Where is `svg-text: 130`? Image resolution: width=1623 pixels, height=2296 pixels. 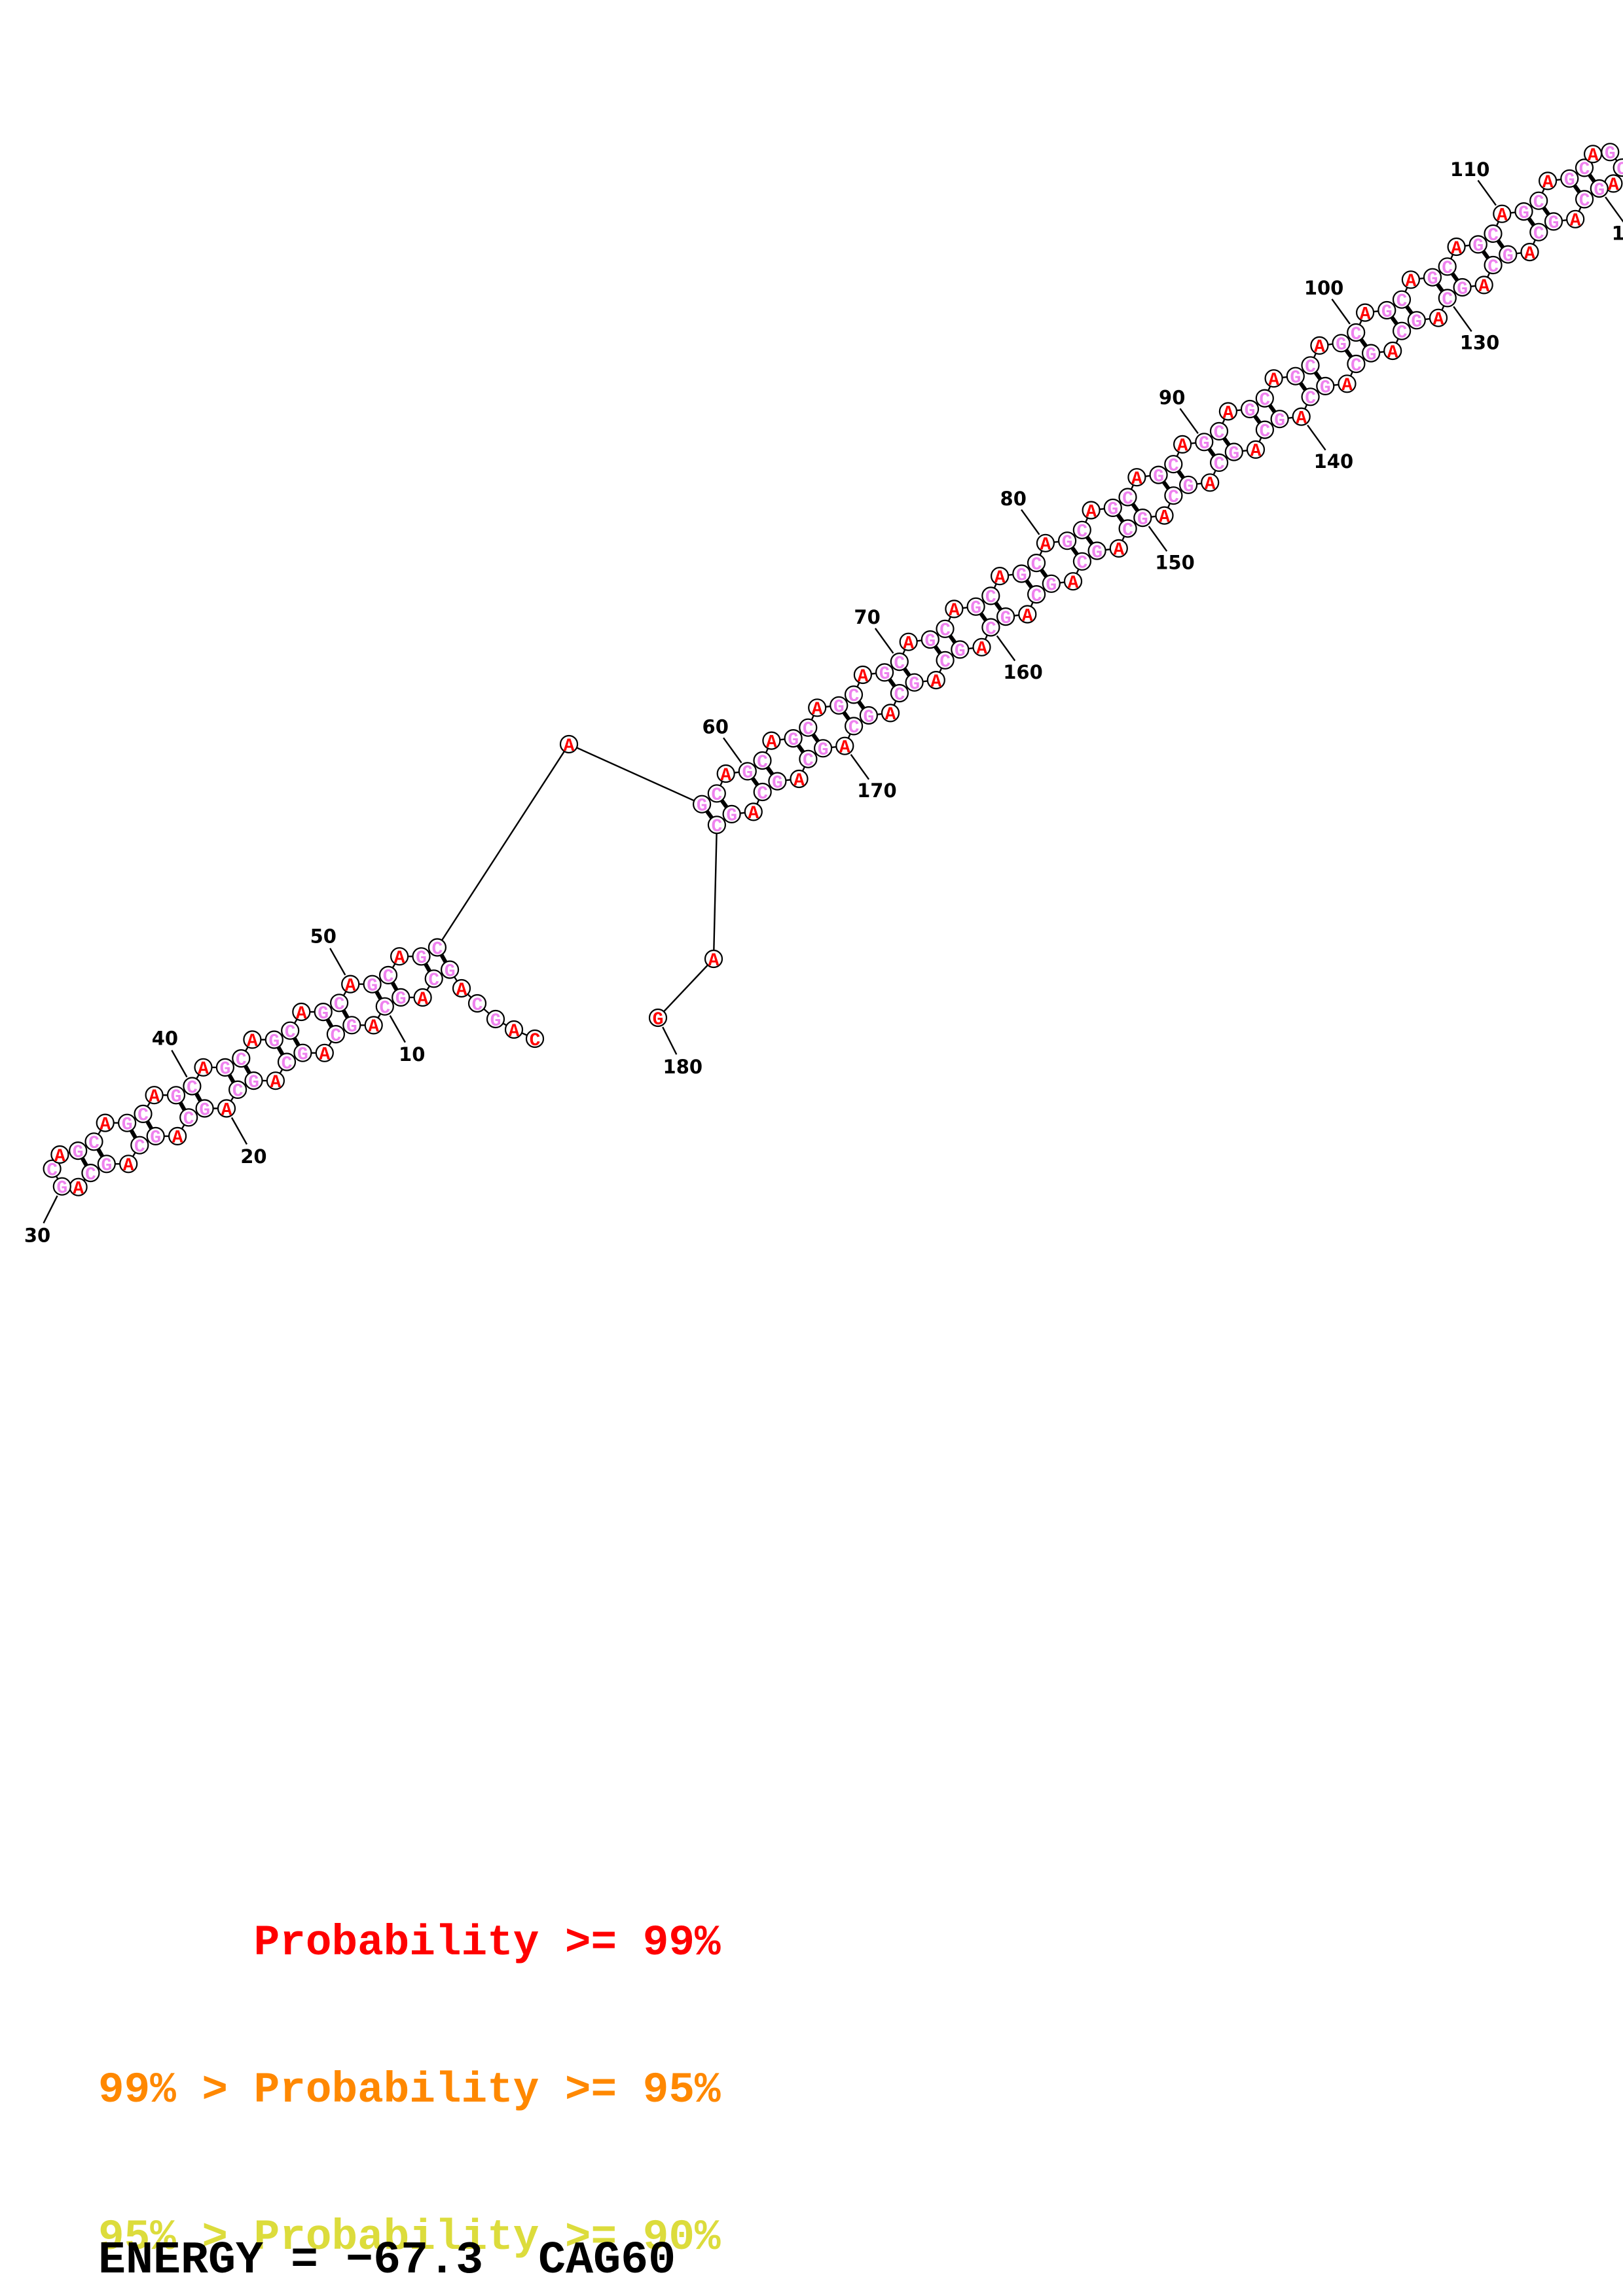 svg-text: 130 is located at coordinates (1480, 343).